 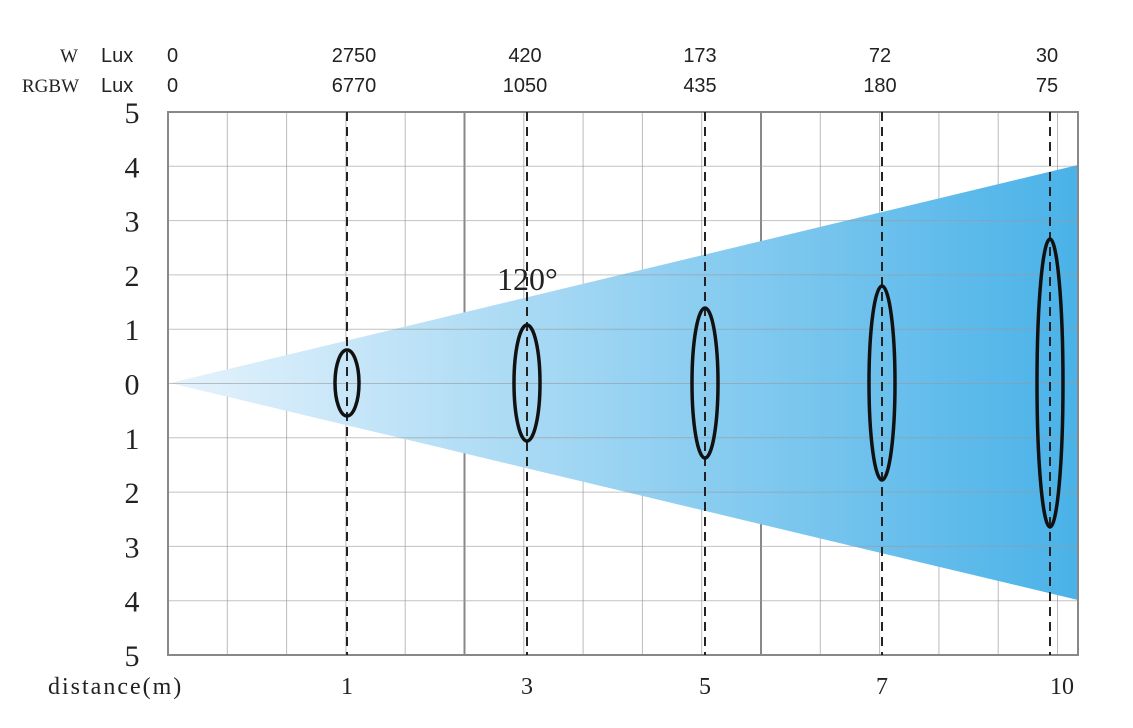 What do you see at coordinates (354, 86) in the screenshot?
I see `lux-value: 6770` at bounding box center [354, 86].